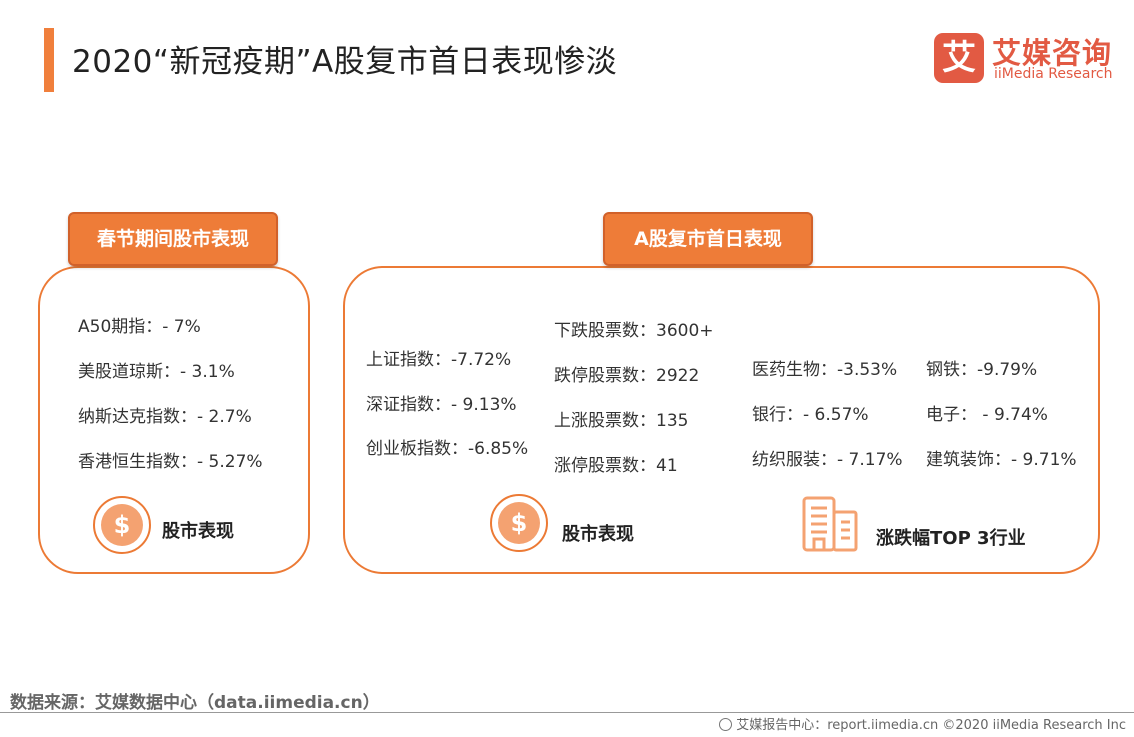 This screenshot has width=1134, height=737. I want to click on globe-icon, so click(726, 724).